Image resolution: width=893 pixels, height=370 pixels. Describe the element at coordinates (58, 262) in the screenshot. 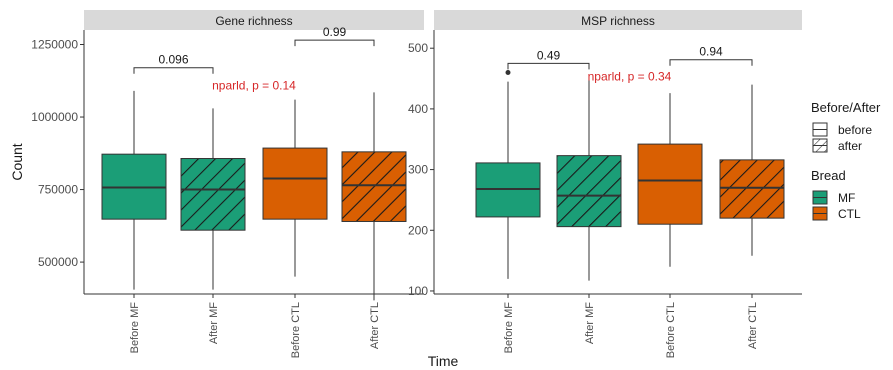

I see `y-tick-label: 500000` at that location.